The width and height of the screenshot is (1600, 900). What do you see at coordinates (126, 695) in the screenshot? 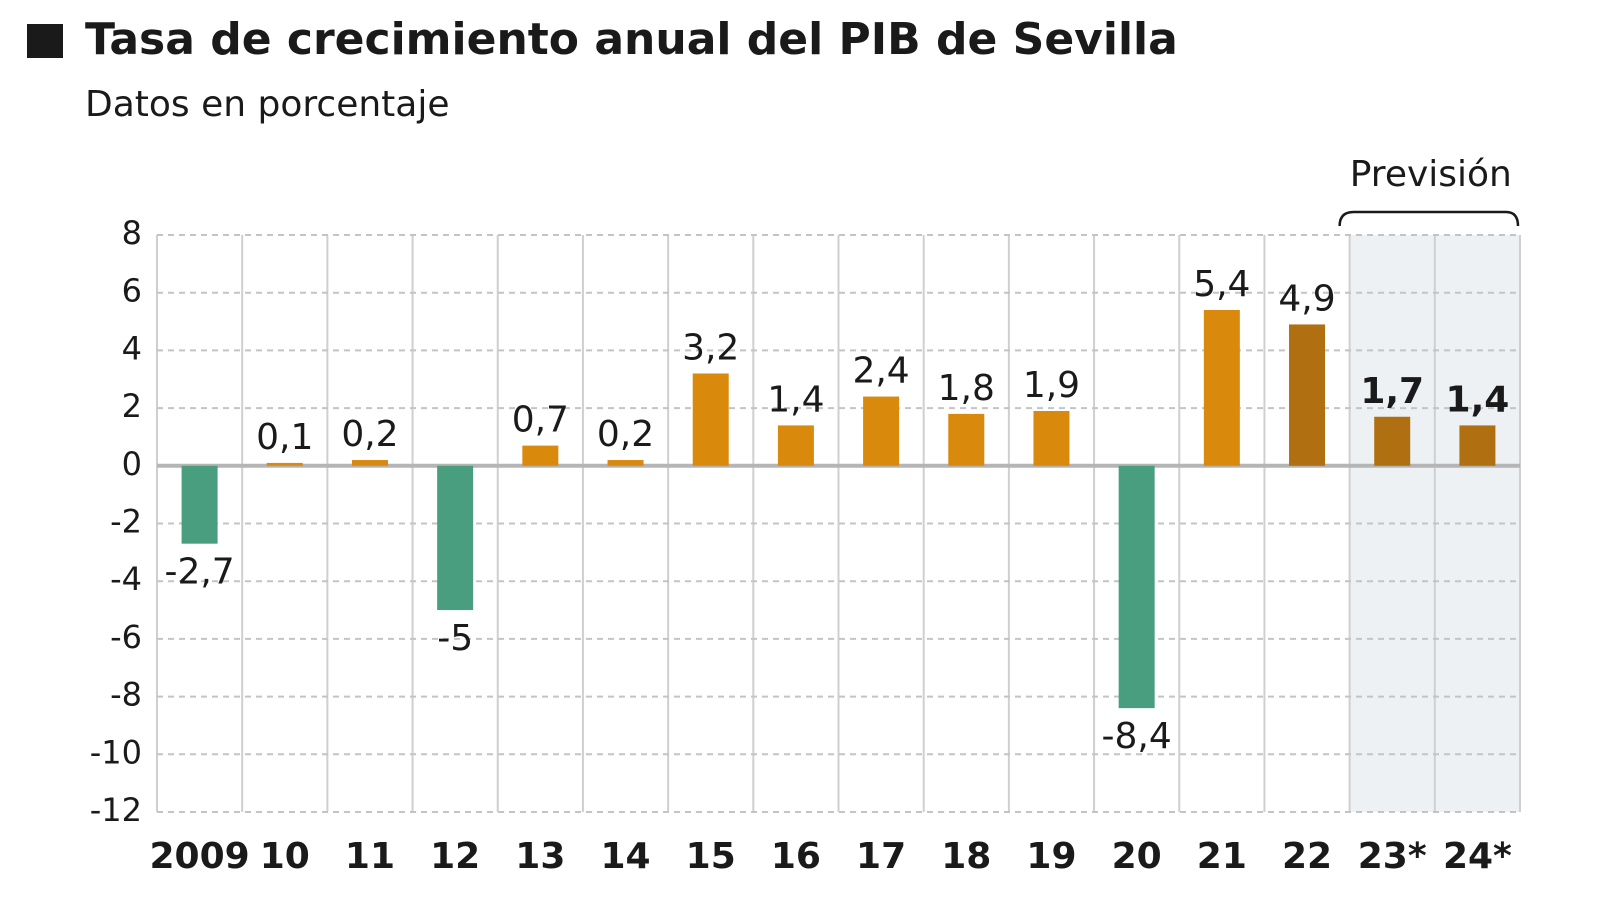
I see `y-tick-label: -8` at bounding box center [126, 695].